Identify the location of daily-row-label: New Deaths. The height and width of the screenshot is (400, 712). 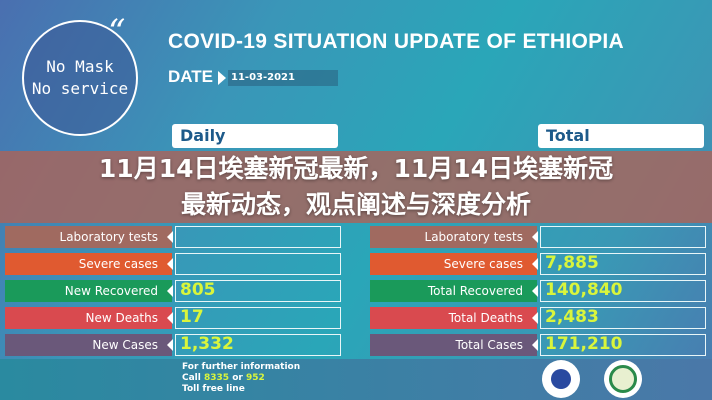
(89, 318).